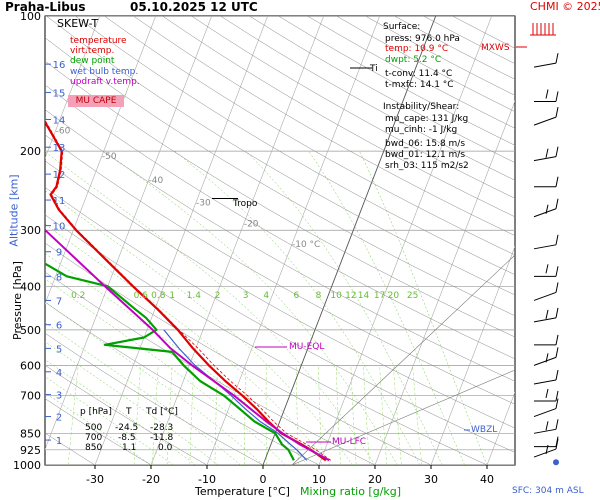  I want to click on altitude-tick-label: 1, so click(59, 441).